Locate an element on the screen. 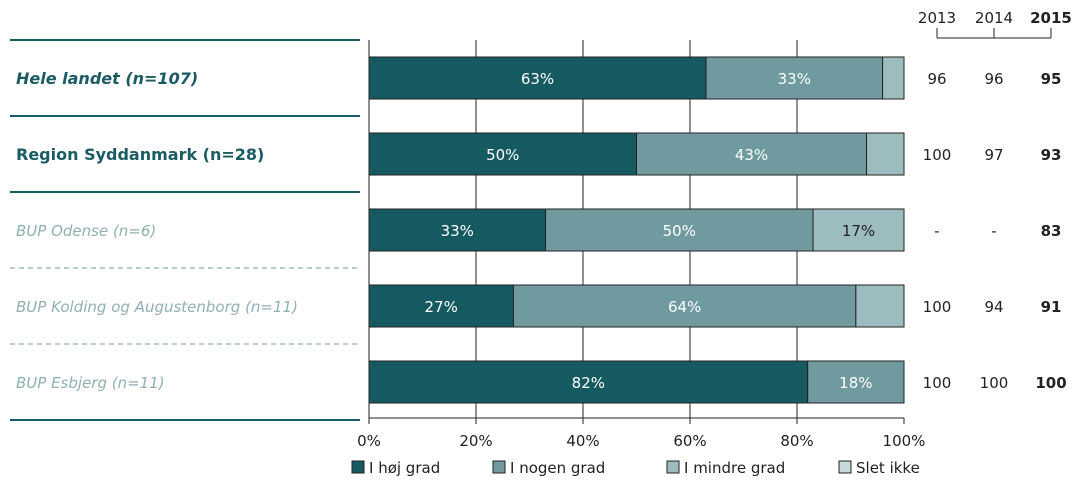  year-value: 95 is located at coordinates (1051, 79).